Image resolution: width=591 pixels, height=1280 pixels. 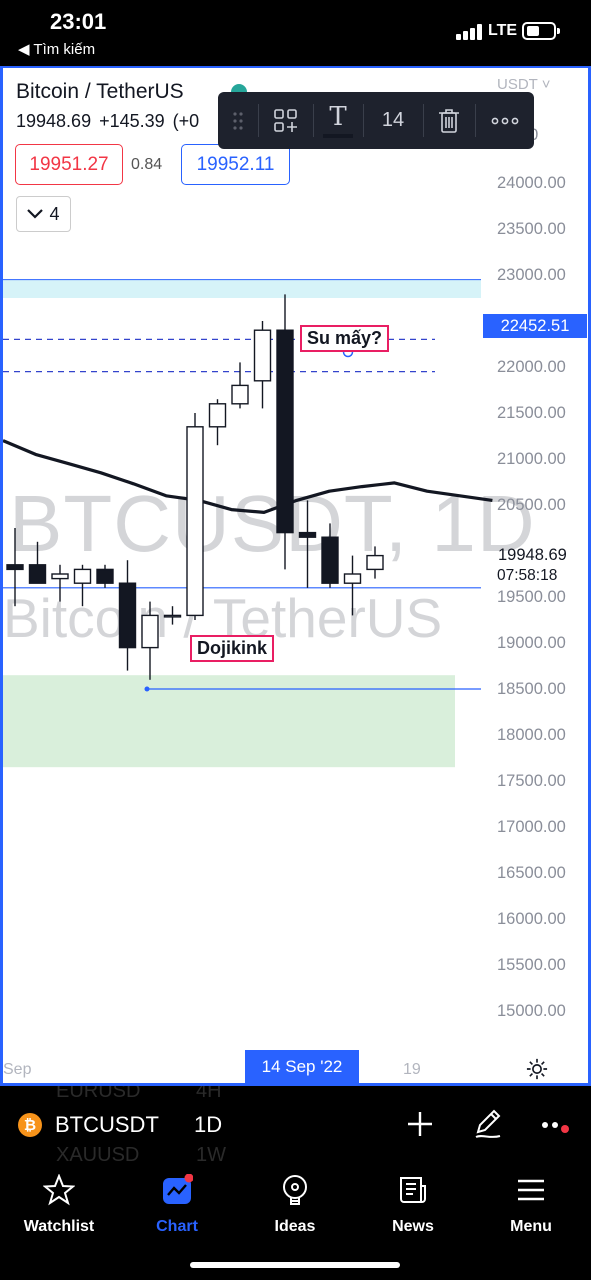 What do you see at coordinates (295, 1265) in the screenshot?
I see `home-indicator` at bounding box center [295, 1265].